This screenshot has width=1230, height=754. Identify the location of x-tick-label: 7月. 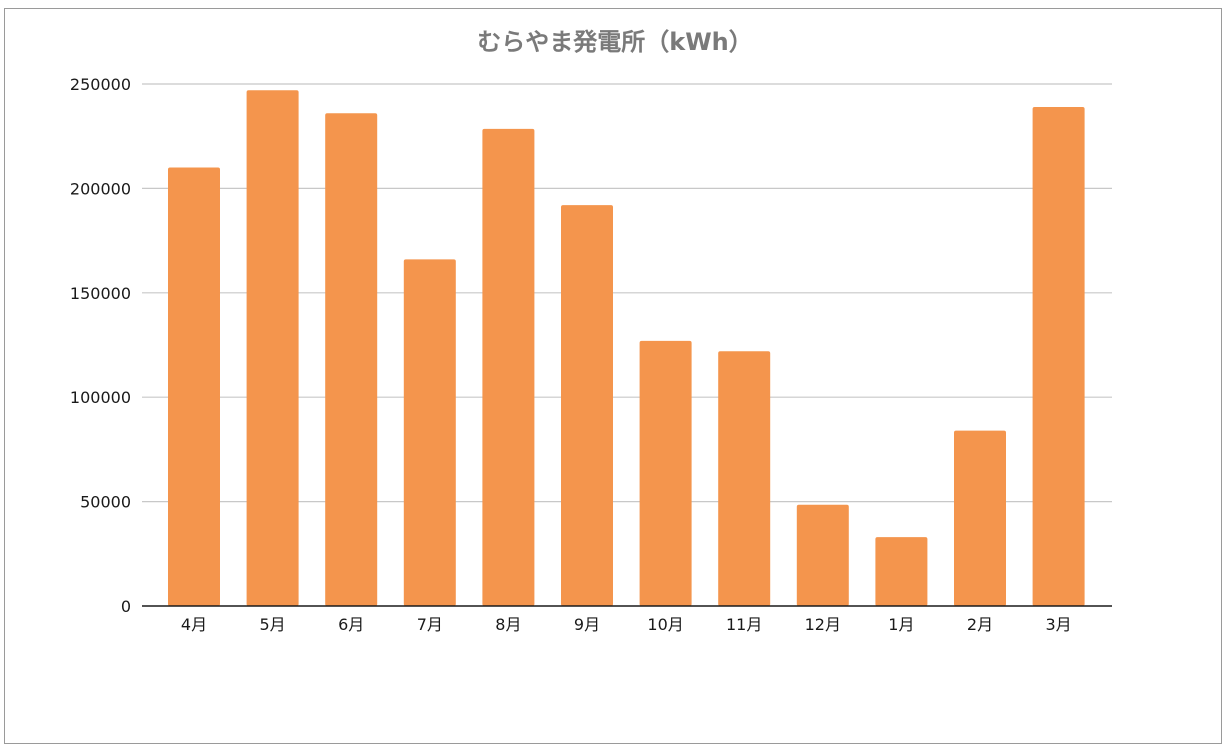
(430, 624).